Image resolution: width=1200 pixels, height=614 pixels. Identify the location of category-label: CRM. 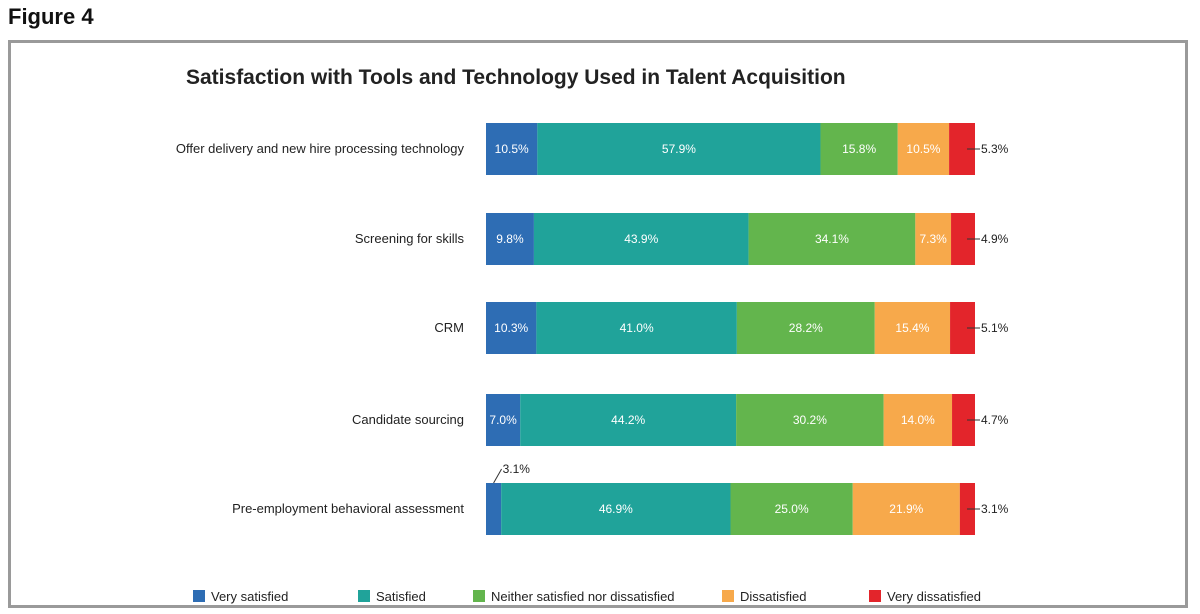
(449, 327).